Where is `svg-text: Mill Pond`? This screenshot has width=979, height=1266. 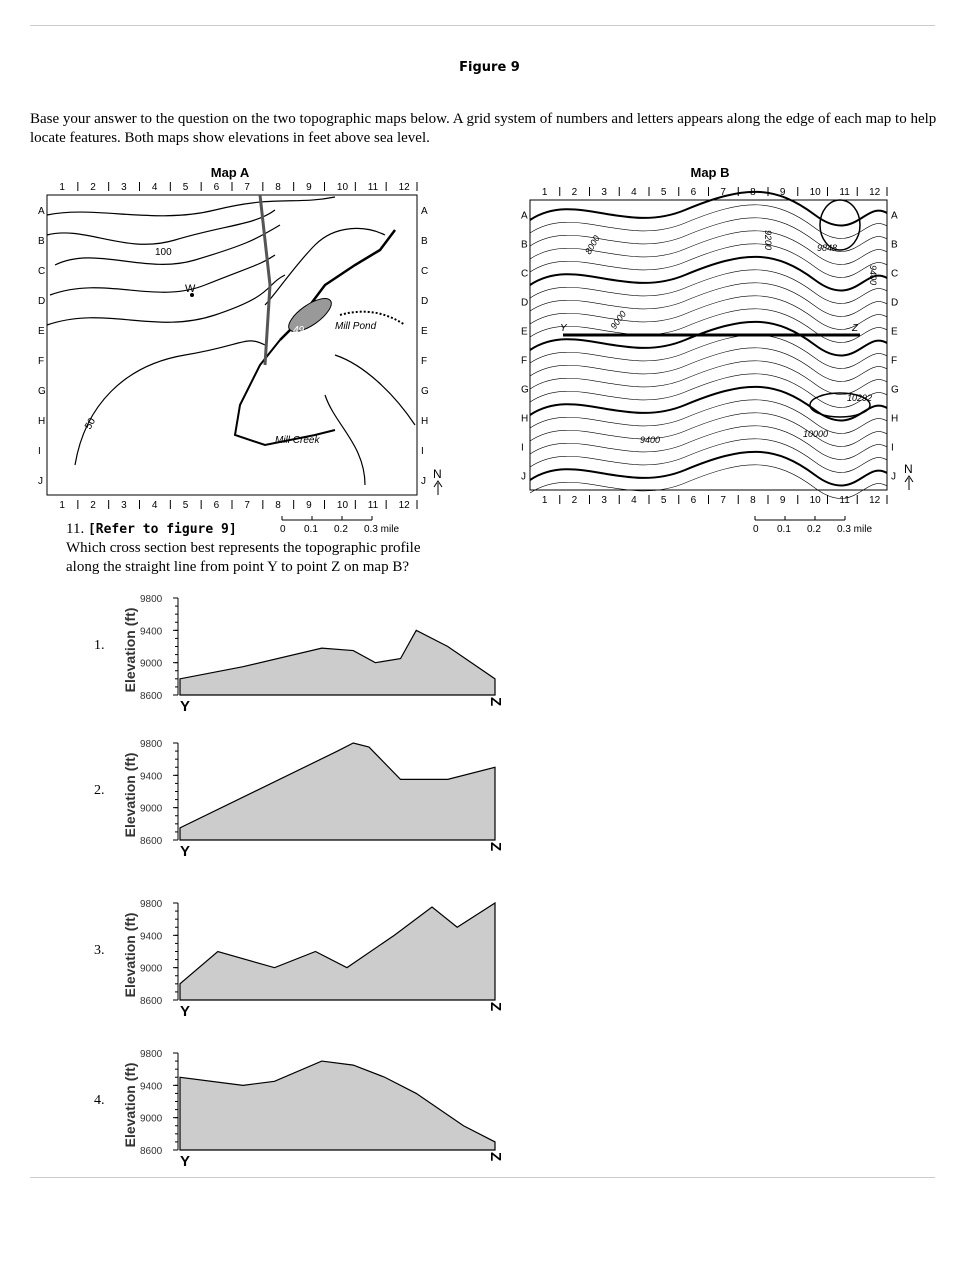
svg-text: Mill Pond is located at coordinates (356, 326).